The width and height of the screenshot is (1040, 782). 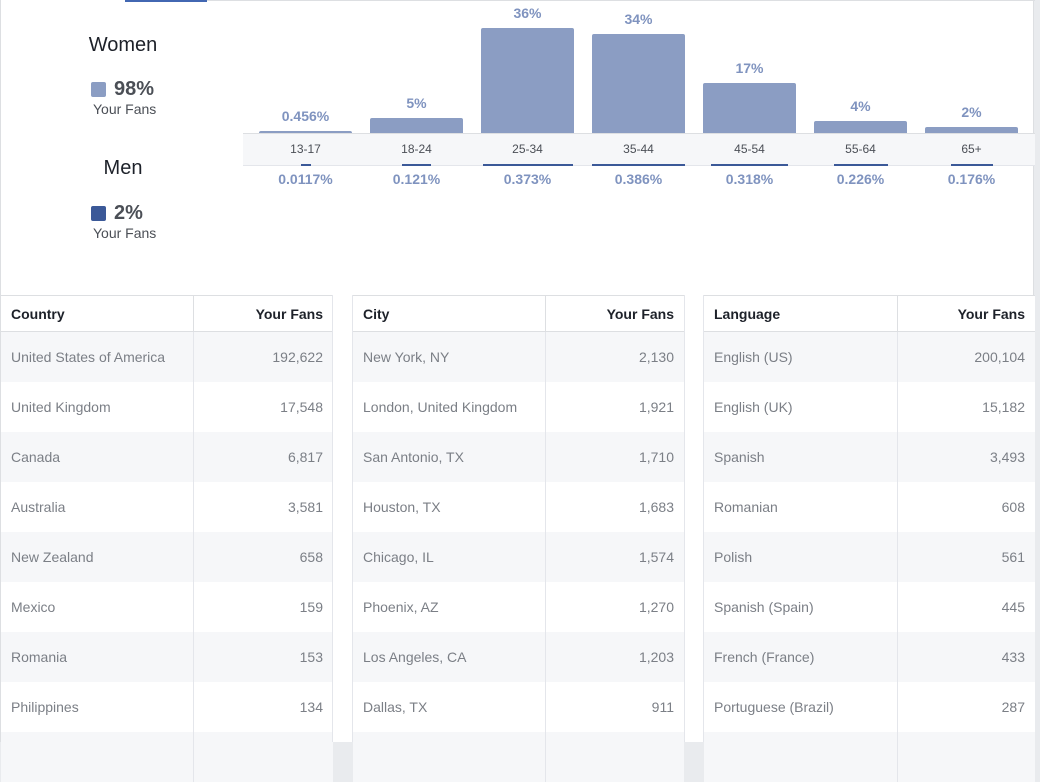 I want to click on table-row: Houston, TX 1,683, so click(x=518, y=507).